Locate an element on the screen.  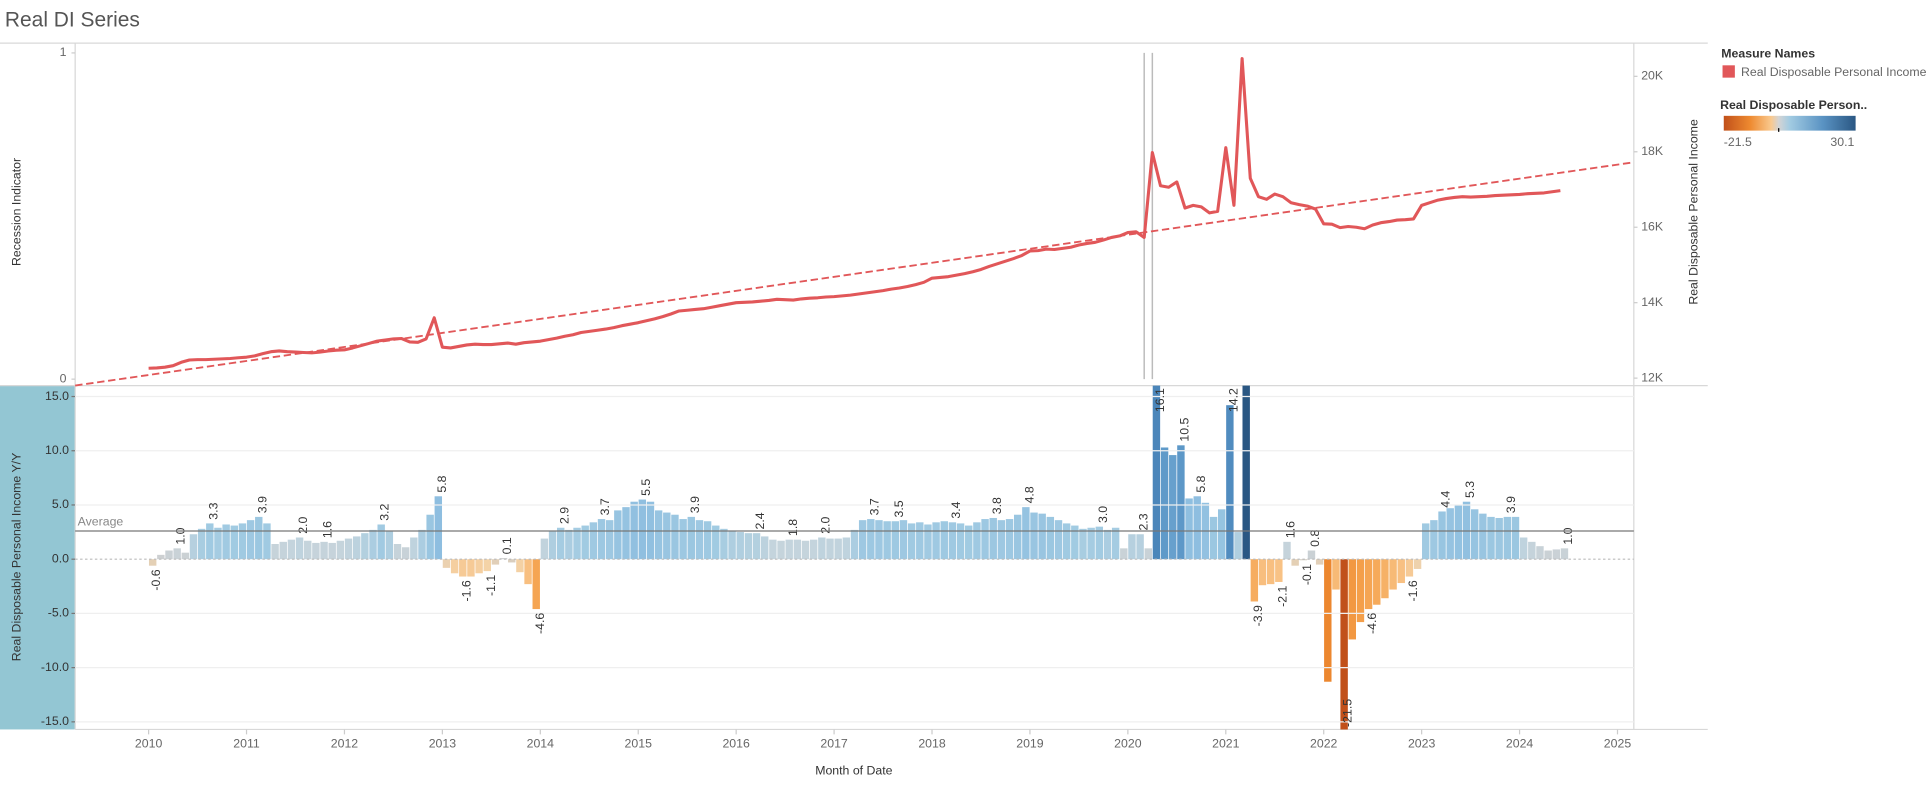
color-legend-title: Real Disposable Person.. is located at coordinates (1793, 105).